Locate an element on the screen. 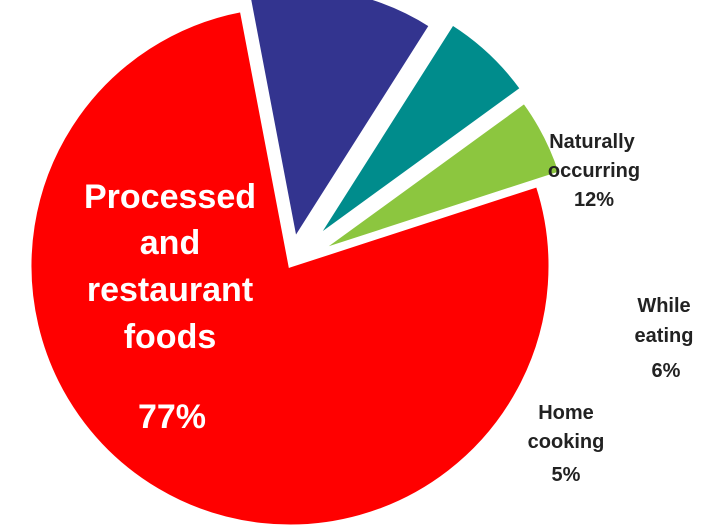  label-processed-line-4: foods is located at coordinates (170, 337).